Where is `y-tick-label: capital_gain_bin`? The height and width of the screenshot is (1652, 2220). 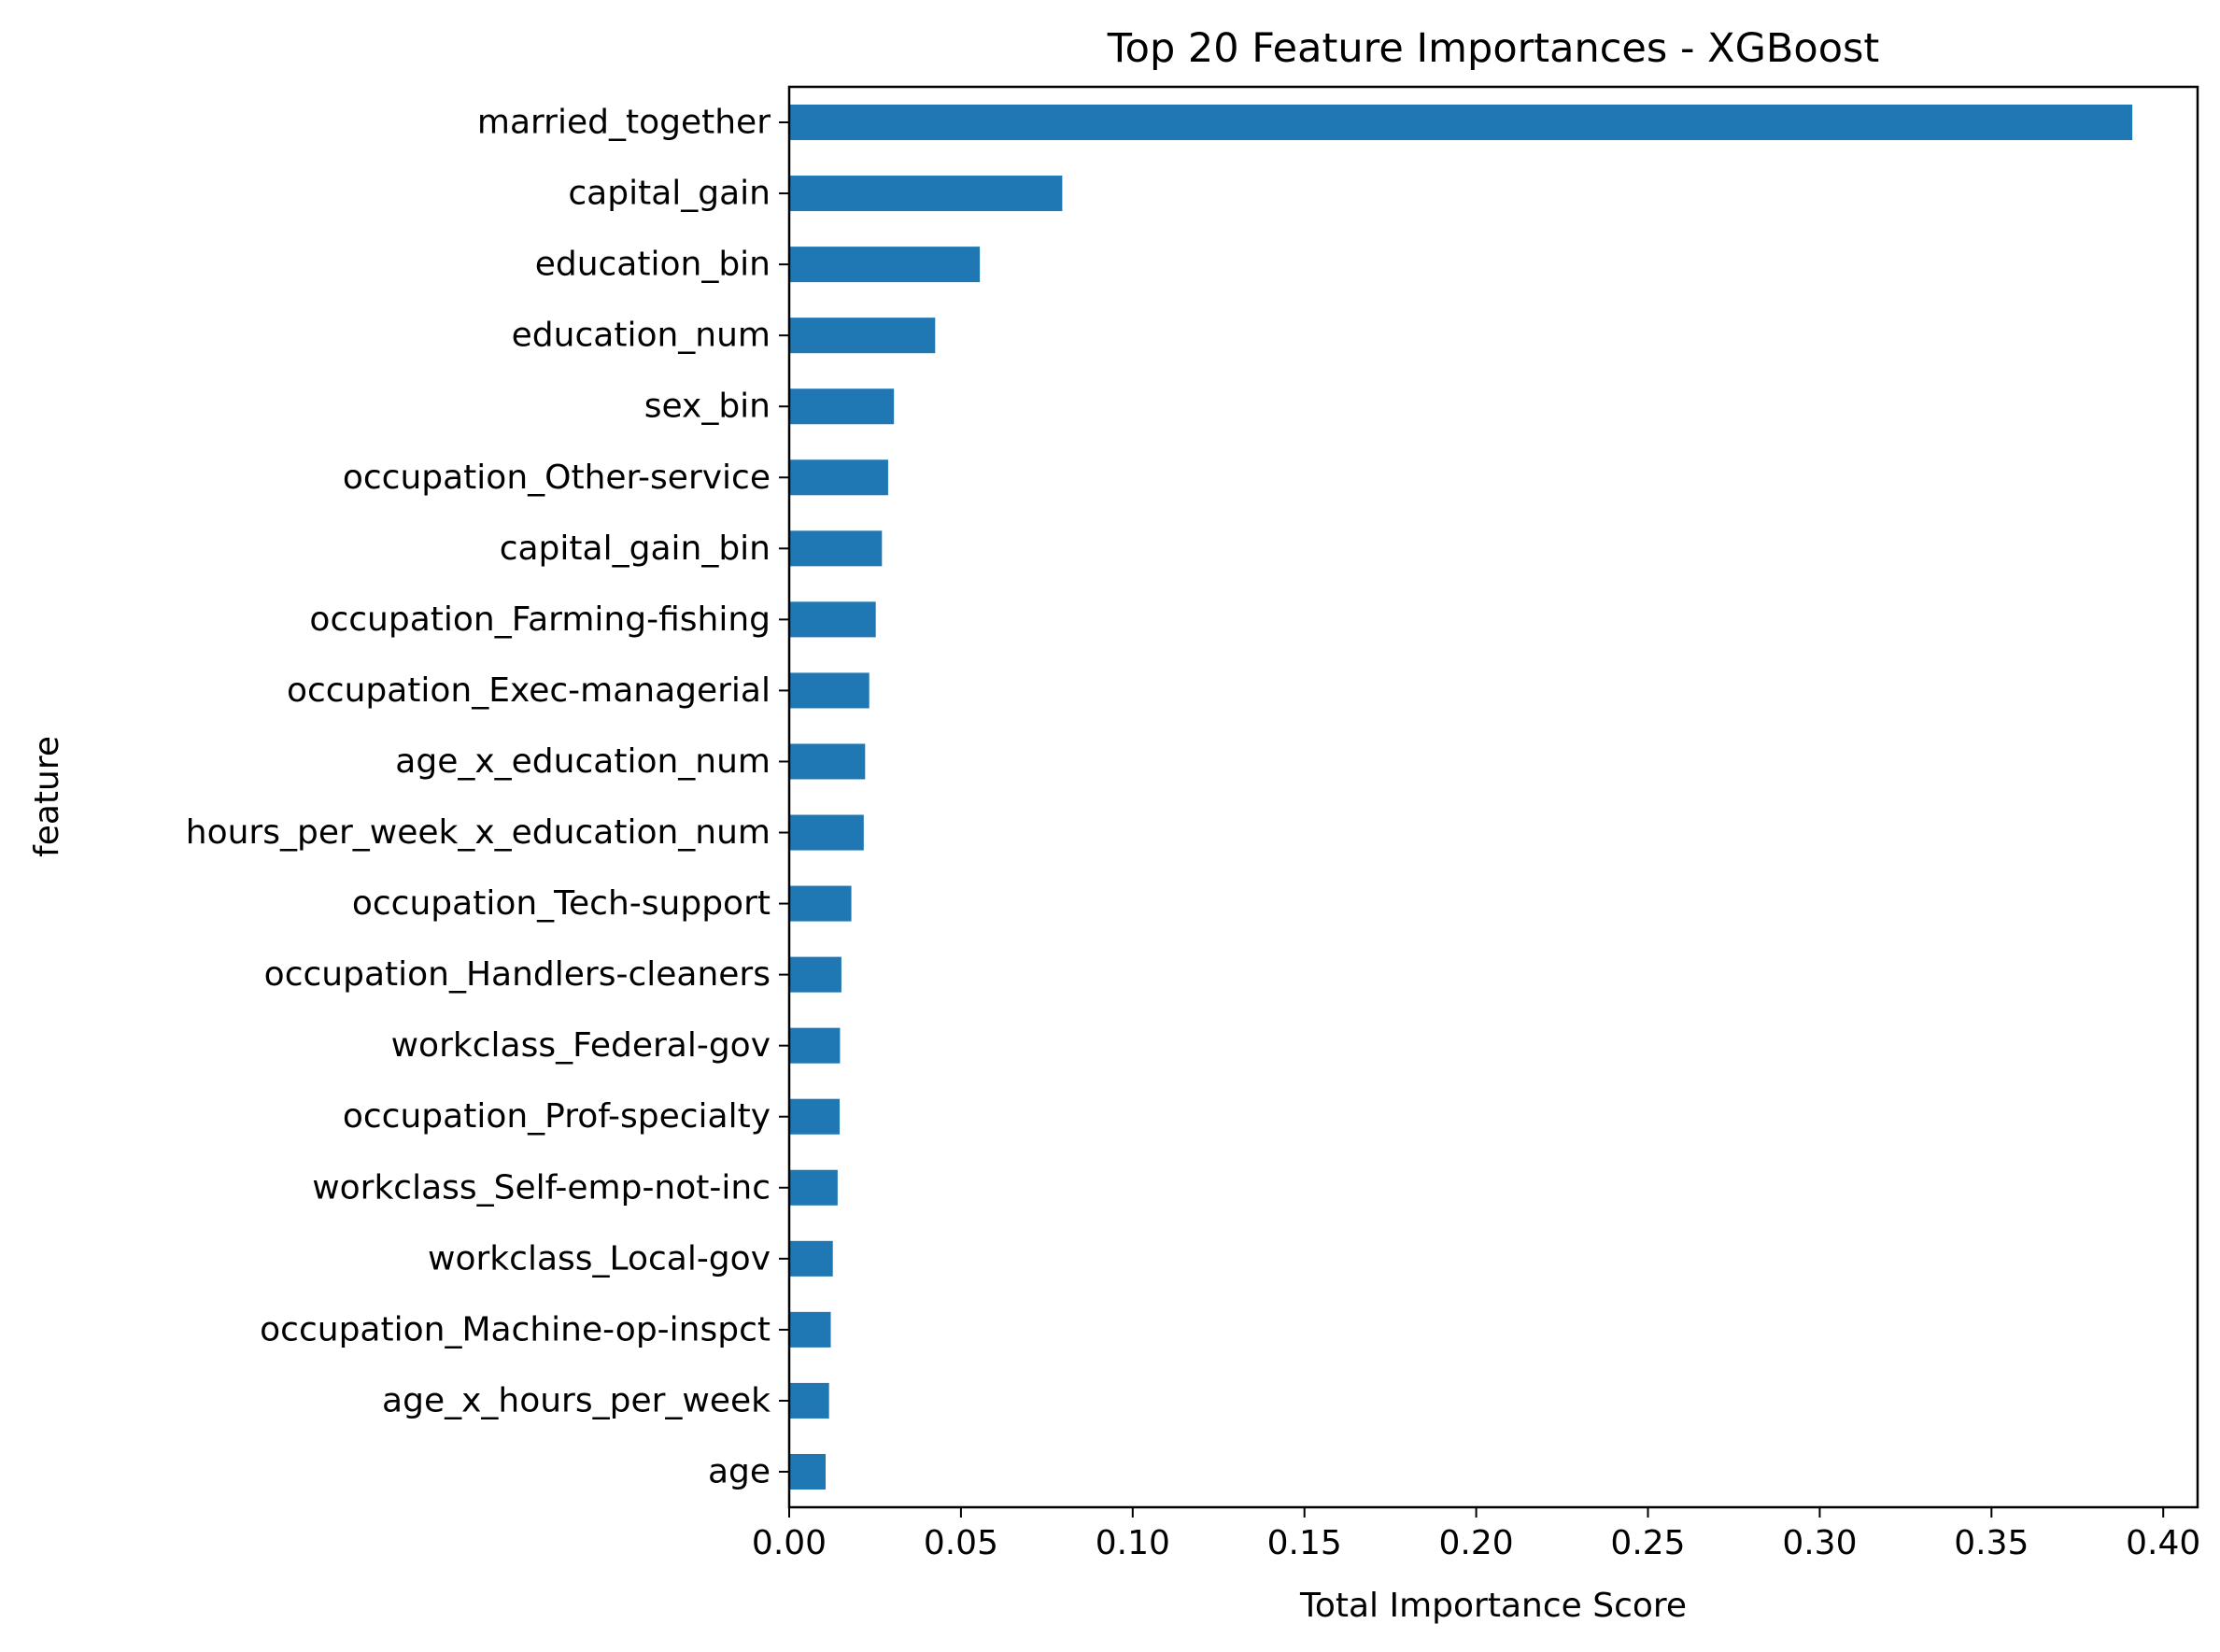
y-tick-label: capital_gain_bin is located at coordinates (635, 548).